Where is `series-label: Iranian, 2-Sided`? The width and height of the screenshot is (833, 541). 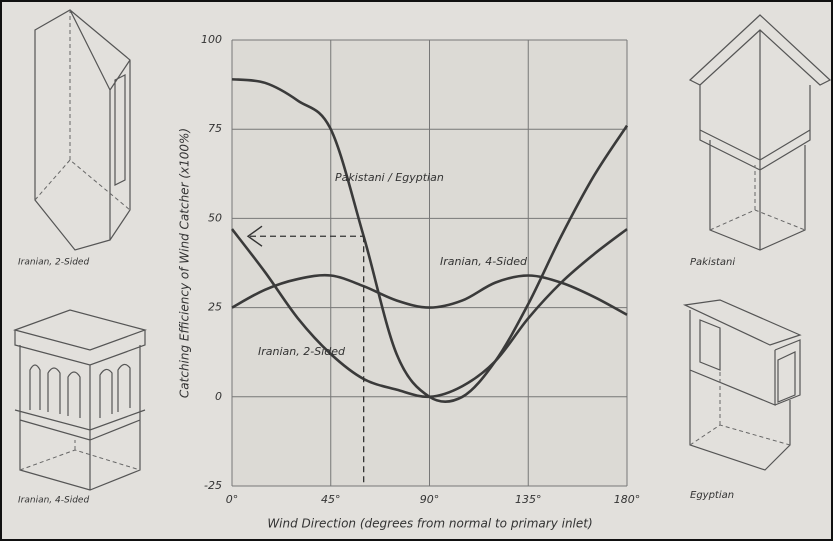
series-label: Iranian, 2-Sided is located at coordinates (302, 351).